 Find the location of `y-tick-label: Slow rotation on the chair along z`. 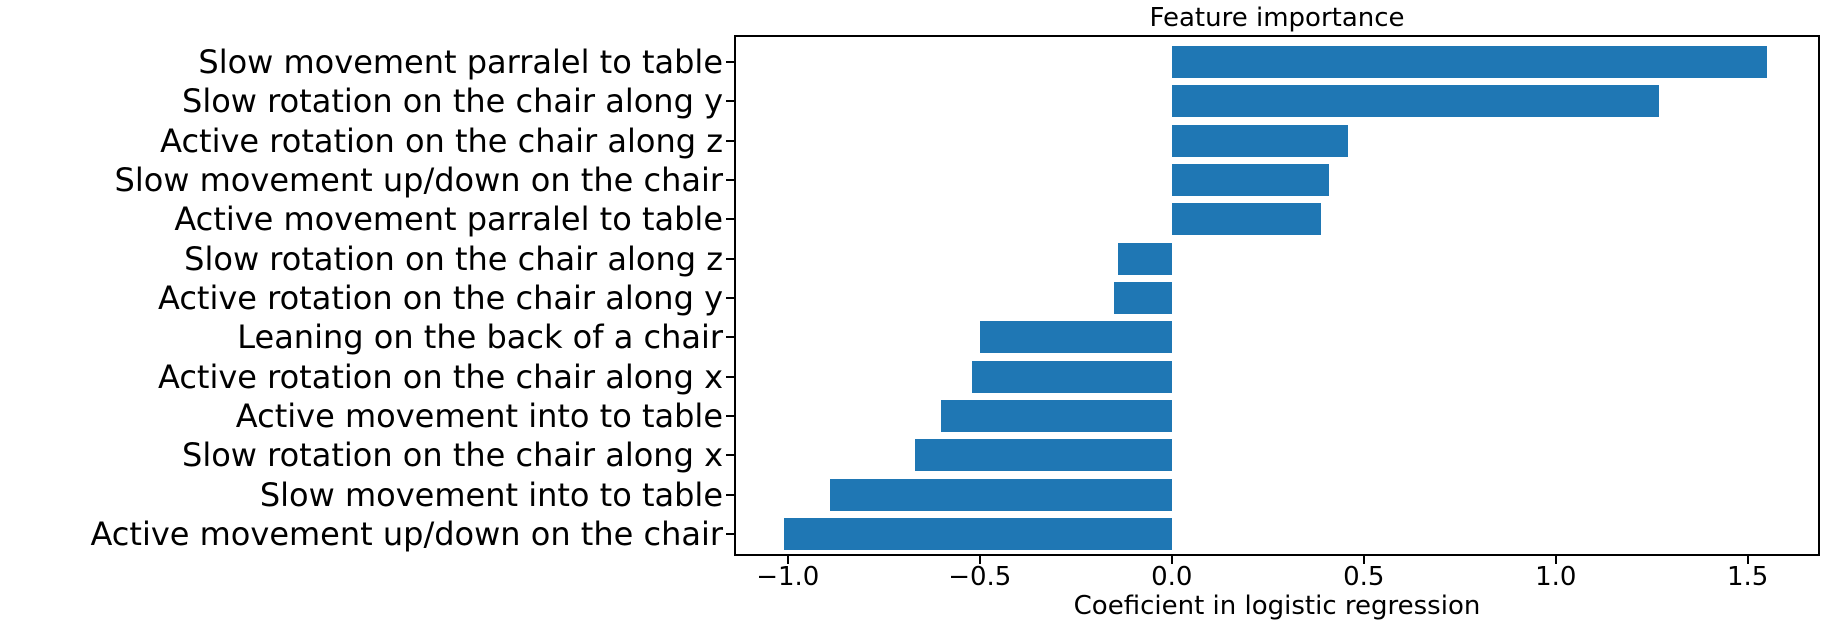

y-tick-label: Slow rotation on the chair along z is located at coordinates (453, 258).